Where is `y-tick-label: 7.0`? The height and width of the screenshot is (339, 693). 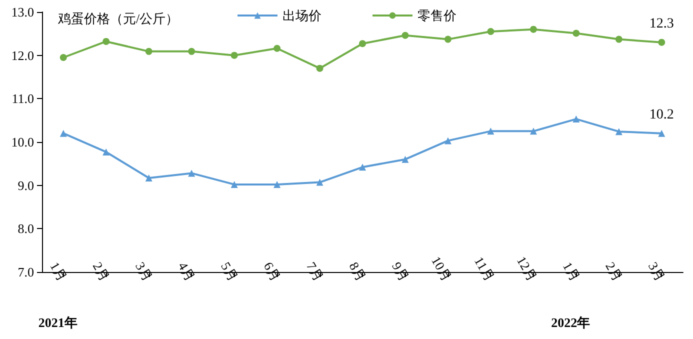
y-tick-label: 7.0 is located at coordinates (26, 272).